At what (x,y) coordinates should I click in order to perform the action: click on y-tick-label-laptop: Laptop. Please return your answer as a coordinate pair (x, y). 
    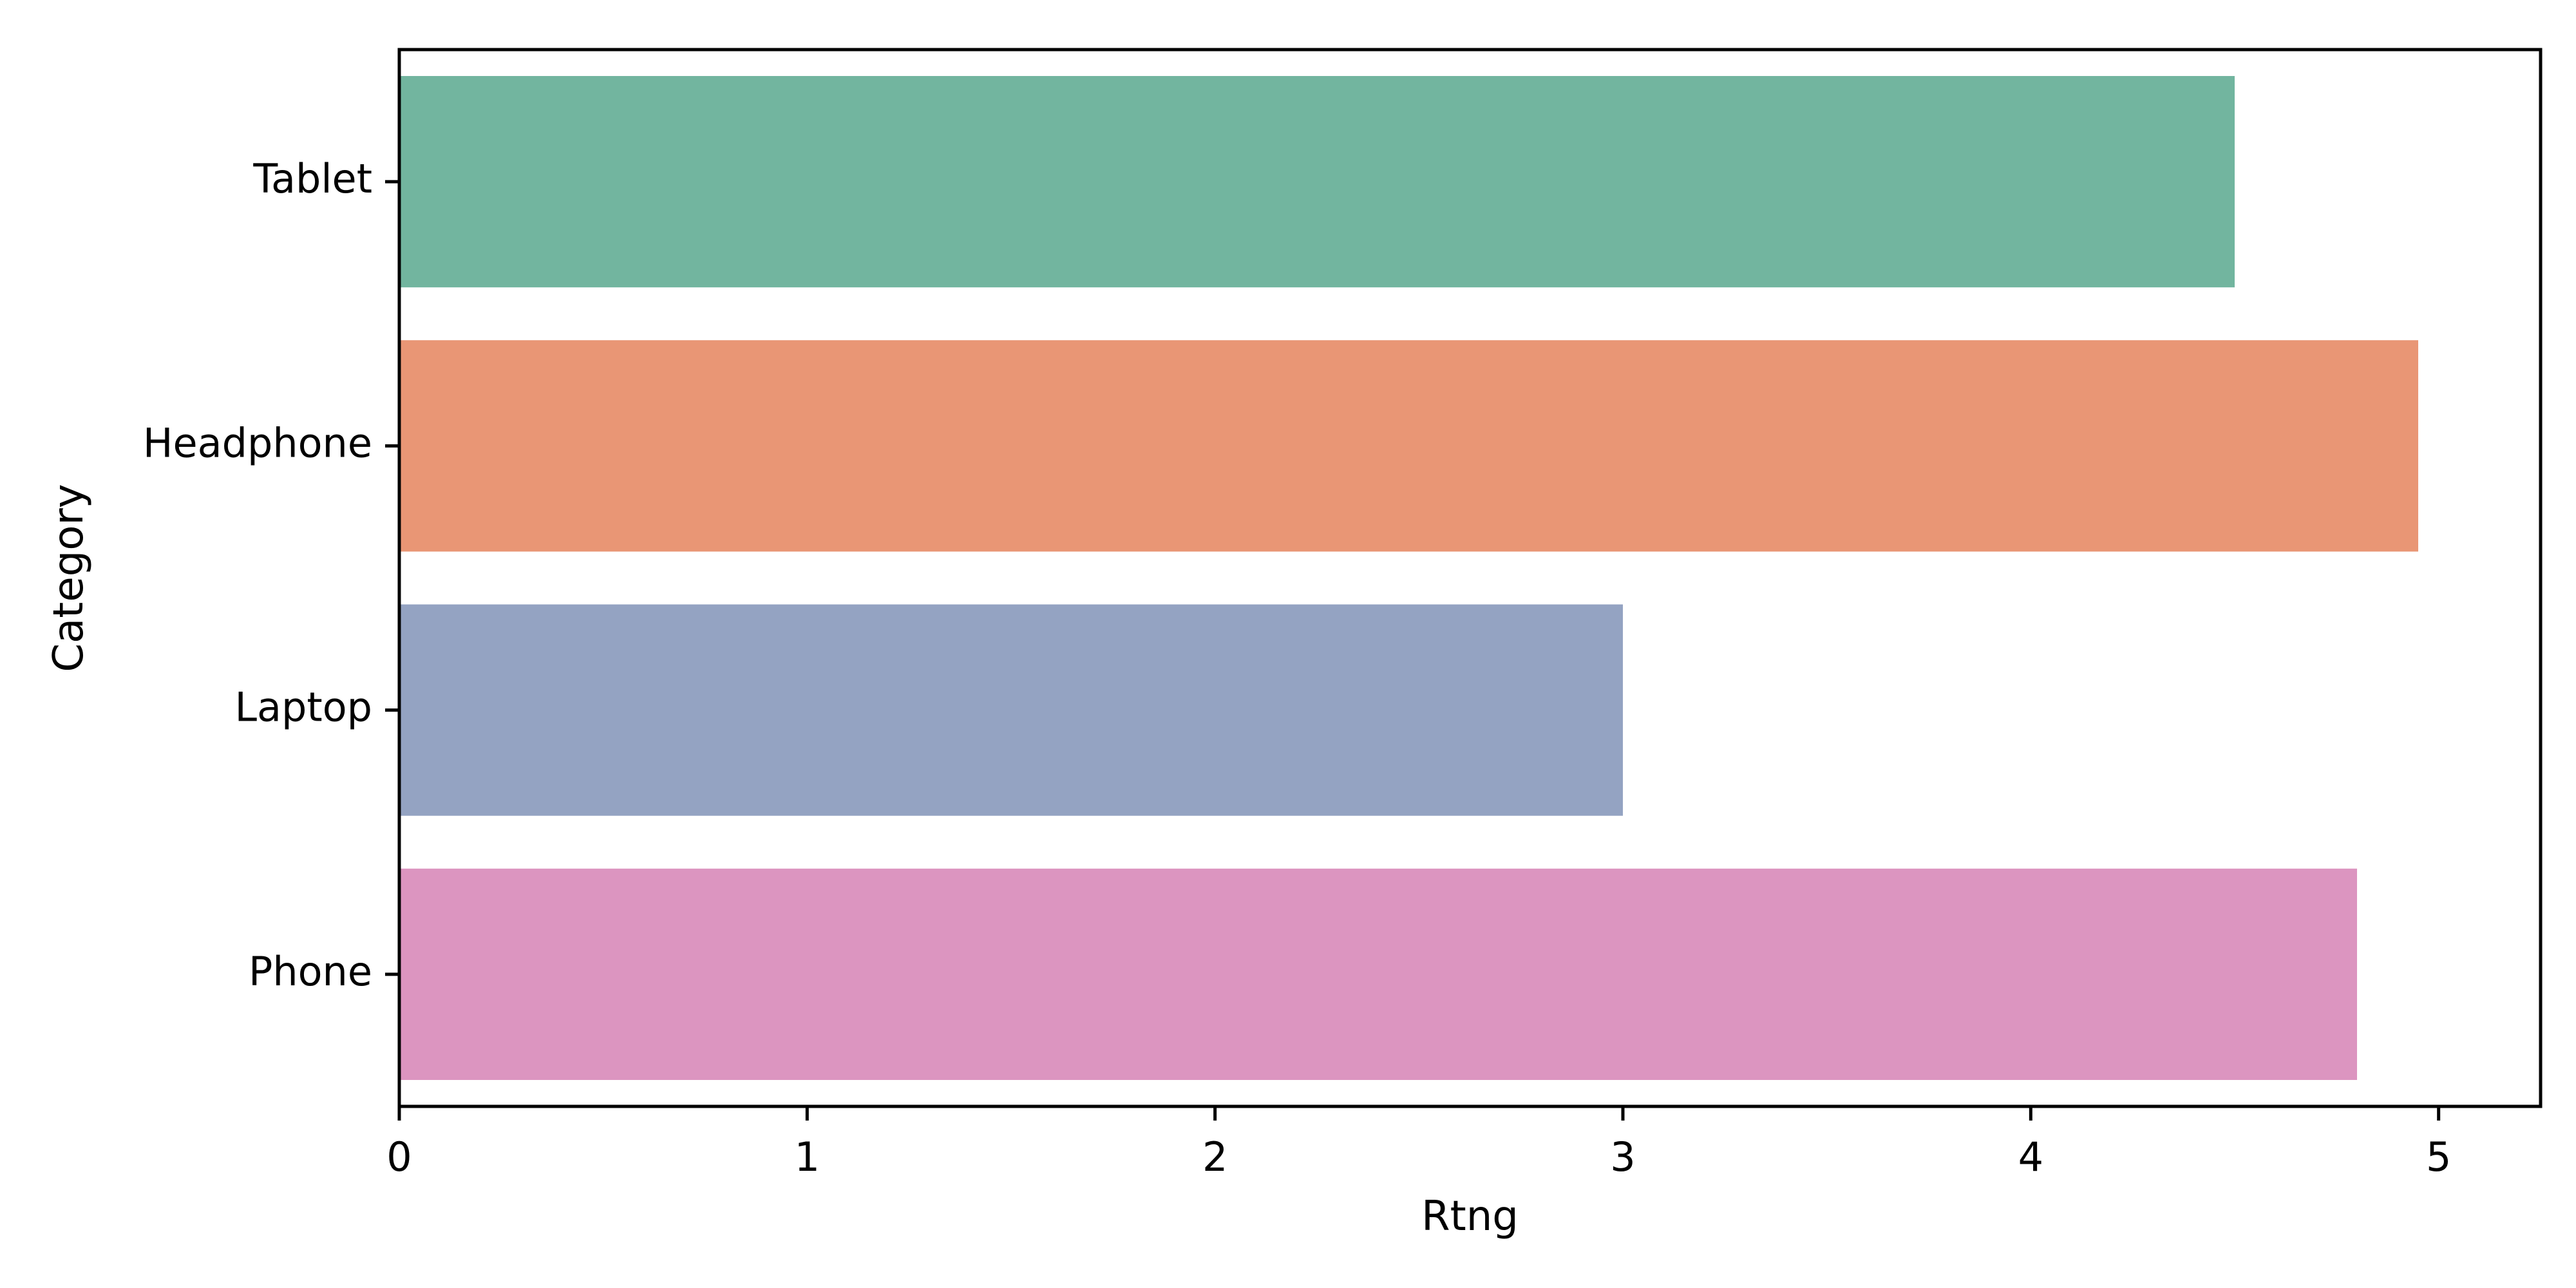
    Looking at the image, I should click on (304, 708).